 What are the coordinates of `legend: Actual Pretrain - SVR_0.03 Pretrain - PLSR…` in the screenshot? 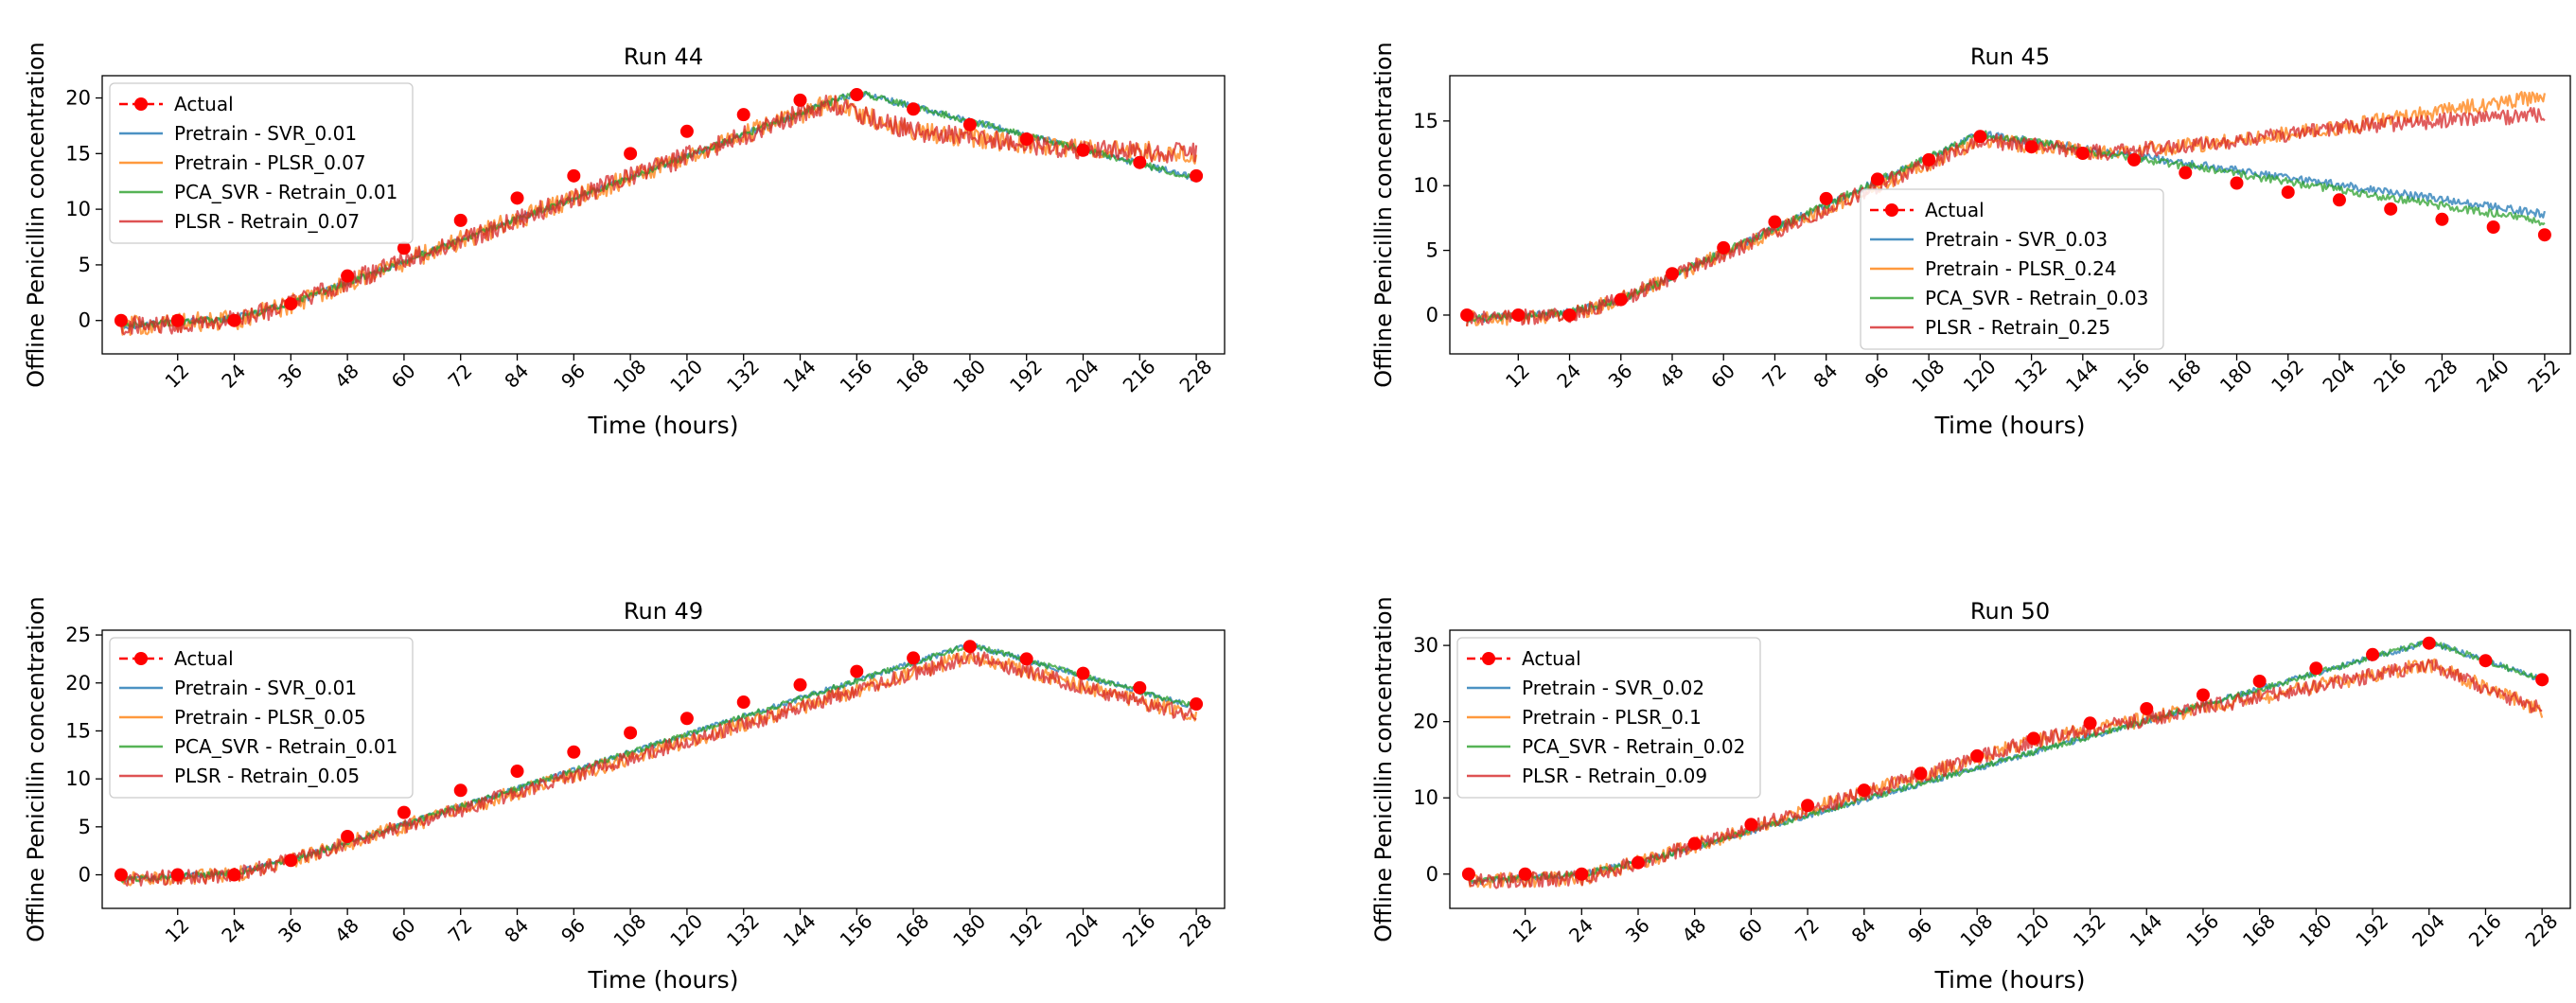 It's located at (2012, 269).